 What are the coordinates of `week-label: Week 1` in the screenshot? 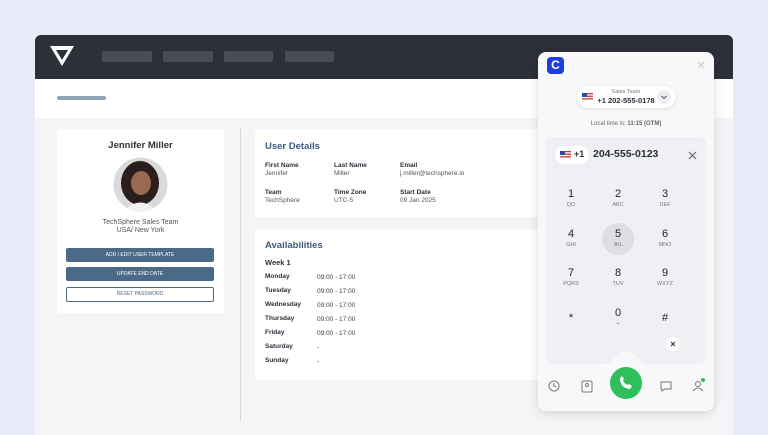 It's located at (278, 262).